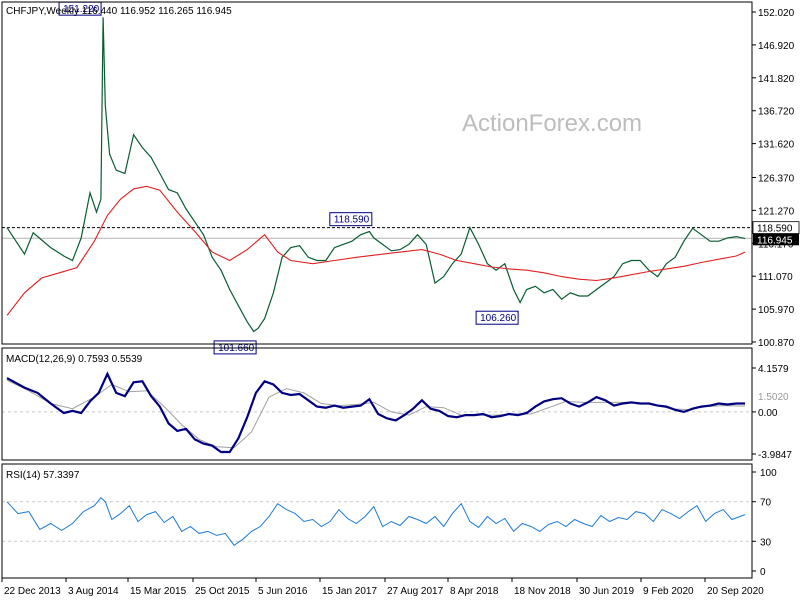  Describe the element at coordinates (776, 310) in the screenshot. I see `price-y-tick-label: 105.970` at that location.